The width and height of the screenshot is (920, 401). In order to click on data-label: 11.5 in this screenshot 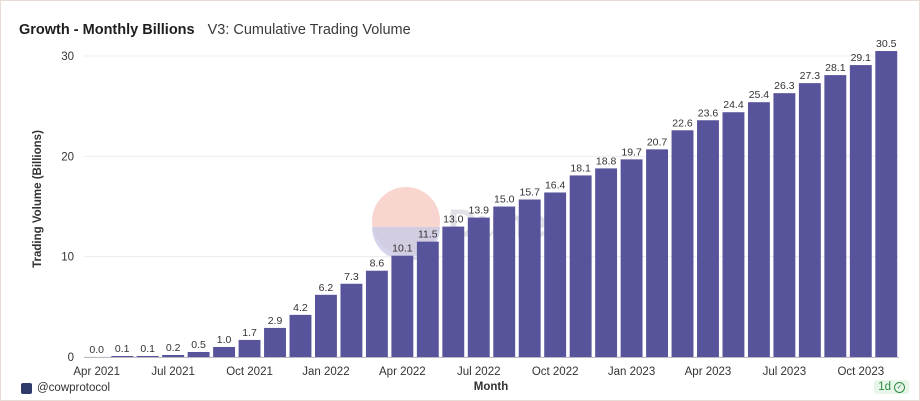, I will do `click(428, 235)`.